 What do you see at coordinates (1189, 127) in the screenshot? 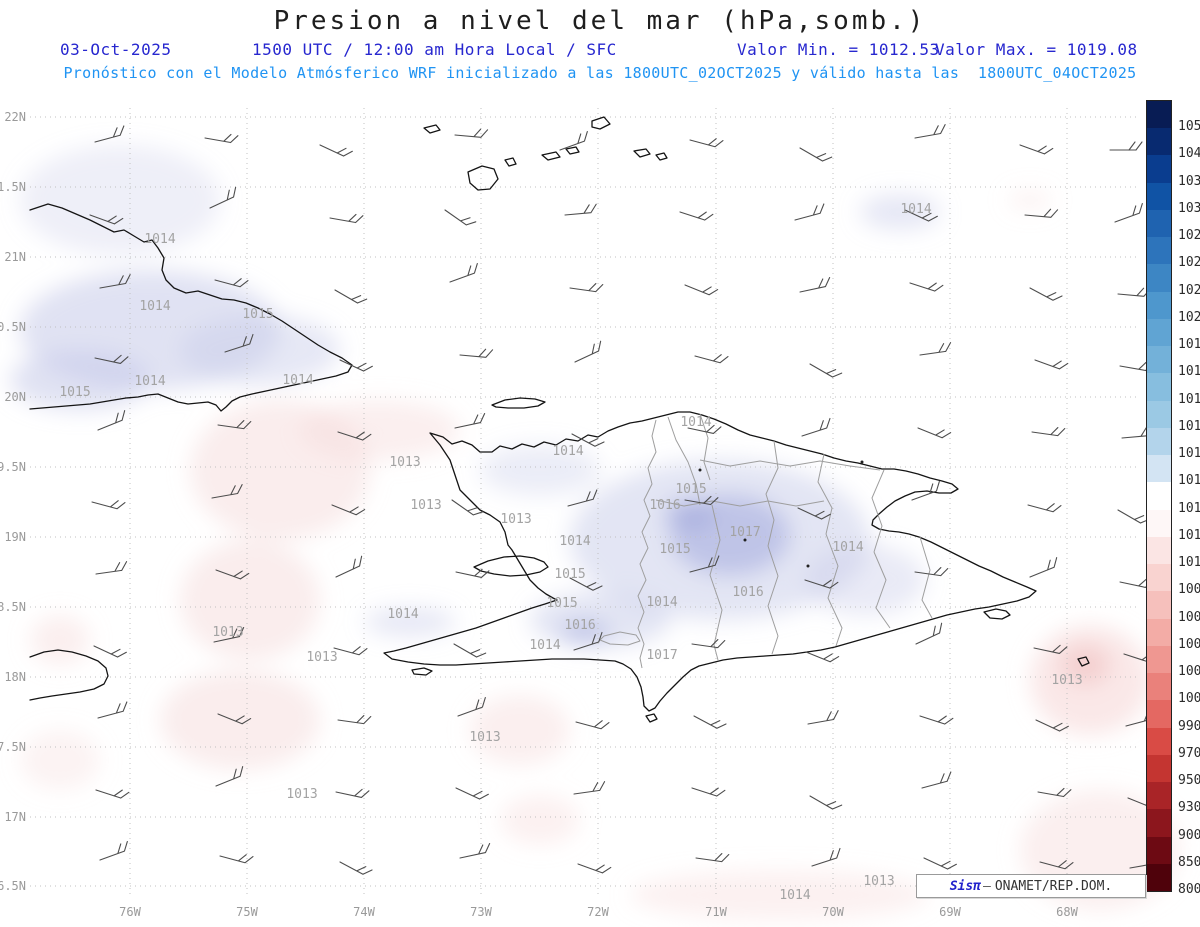
I see `colorbar-tick-label: 1050` at bounding box center [1189, 127].